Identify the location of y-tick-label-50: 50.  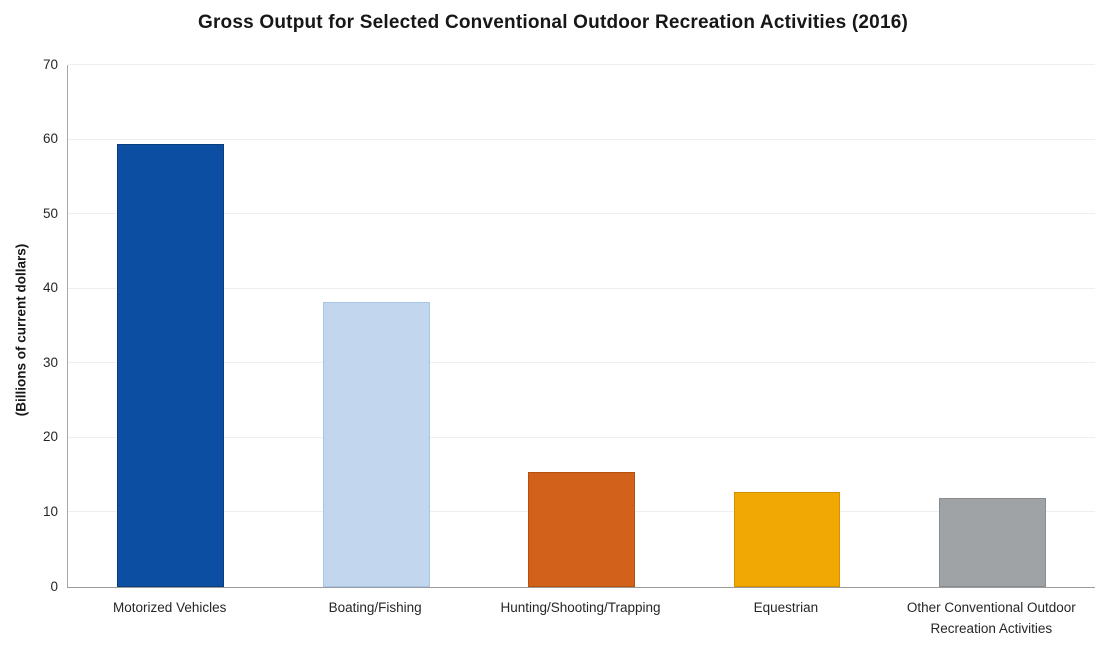
(50, 213).